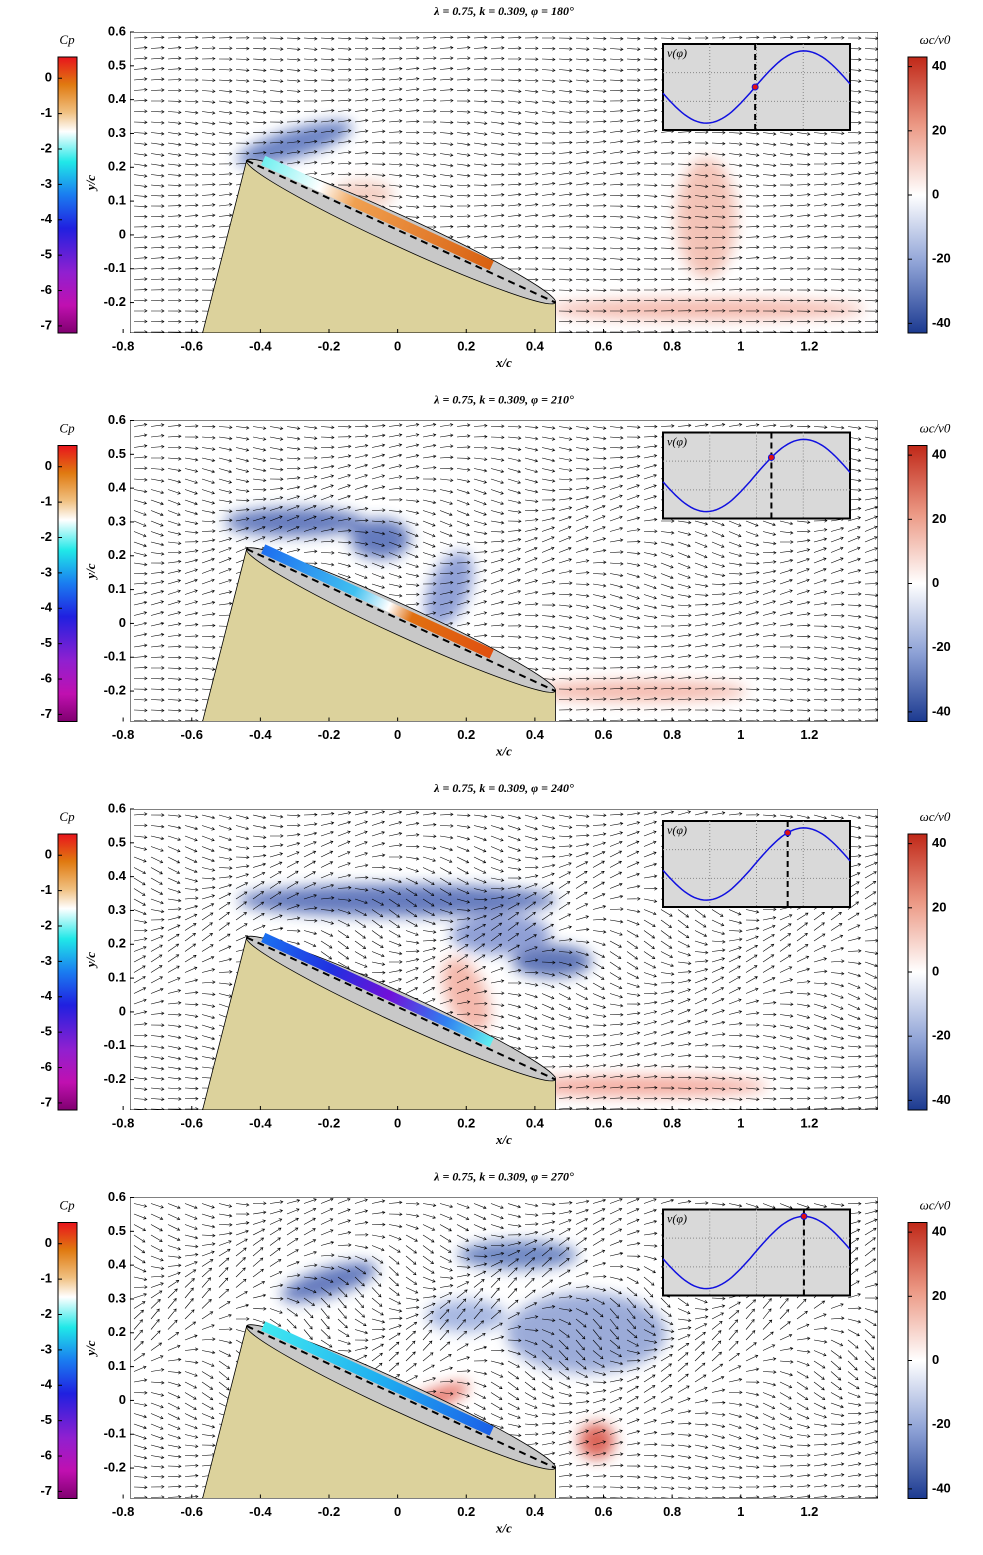  I want to click on plot-area, so click(504, 959).